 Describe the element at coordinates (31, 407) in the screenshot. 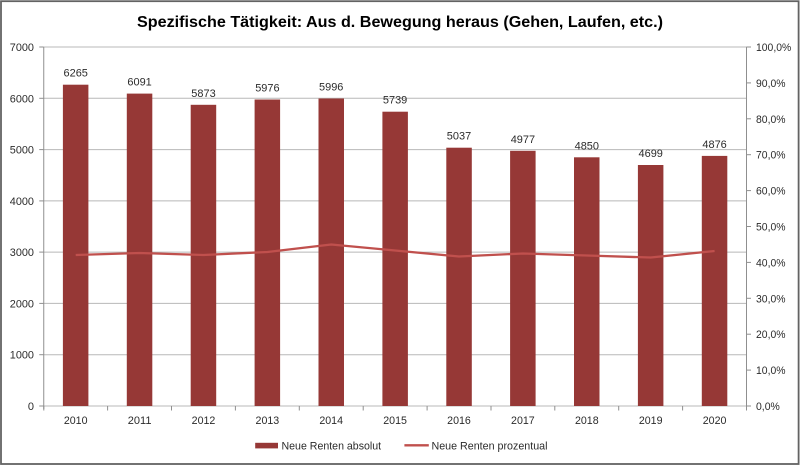

I see `svg-text: 0` at that location.